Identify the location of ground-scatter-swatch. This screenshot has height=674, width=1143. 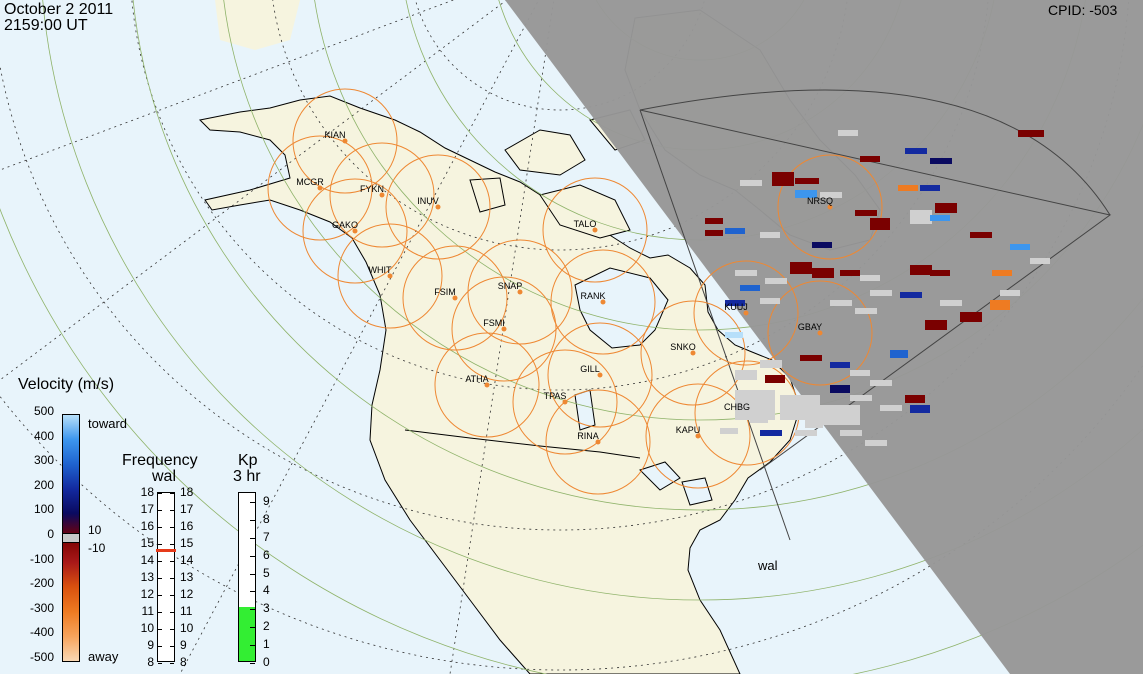
(71, 538).